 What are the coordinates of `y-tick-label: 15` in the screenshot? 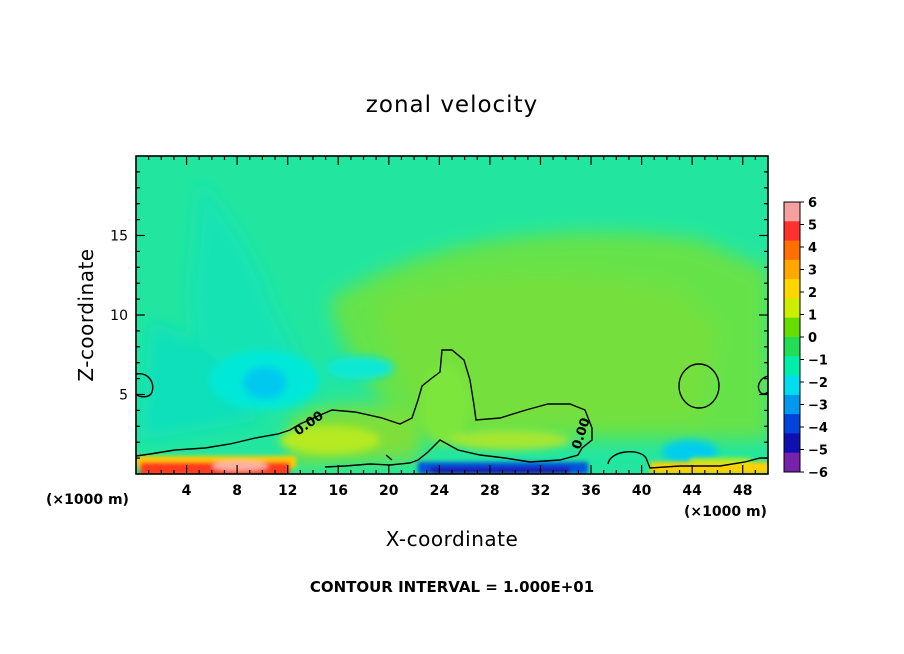 It's located at (119, 237).